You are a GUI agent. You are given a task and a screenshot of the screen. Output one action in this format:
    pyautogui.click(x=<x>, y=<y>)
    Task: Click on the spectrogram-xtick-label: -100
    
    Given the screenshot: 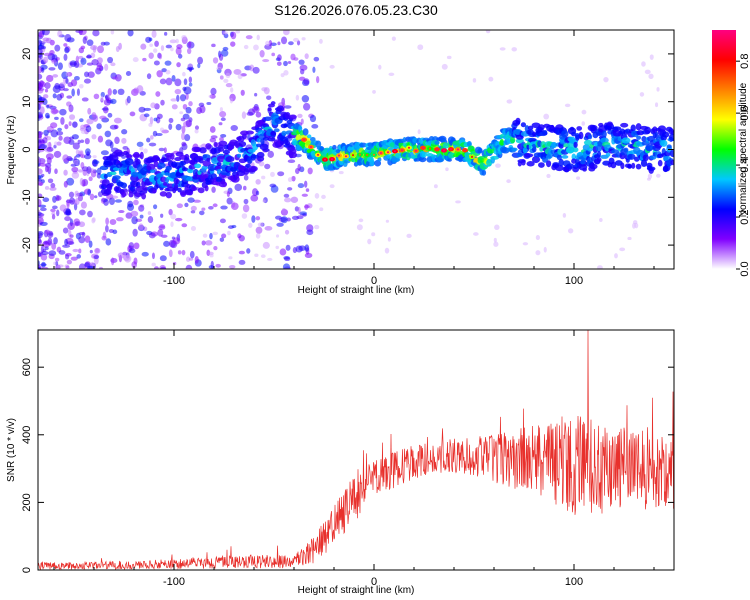 What is the action you would take?
    pyautogui.click(x=174, y=281)
    